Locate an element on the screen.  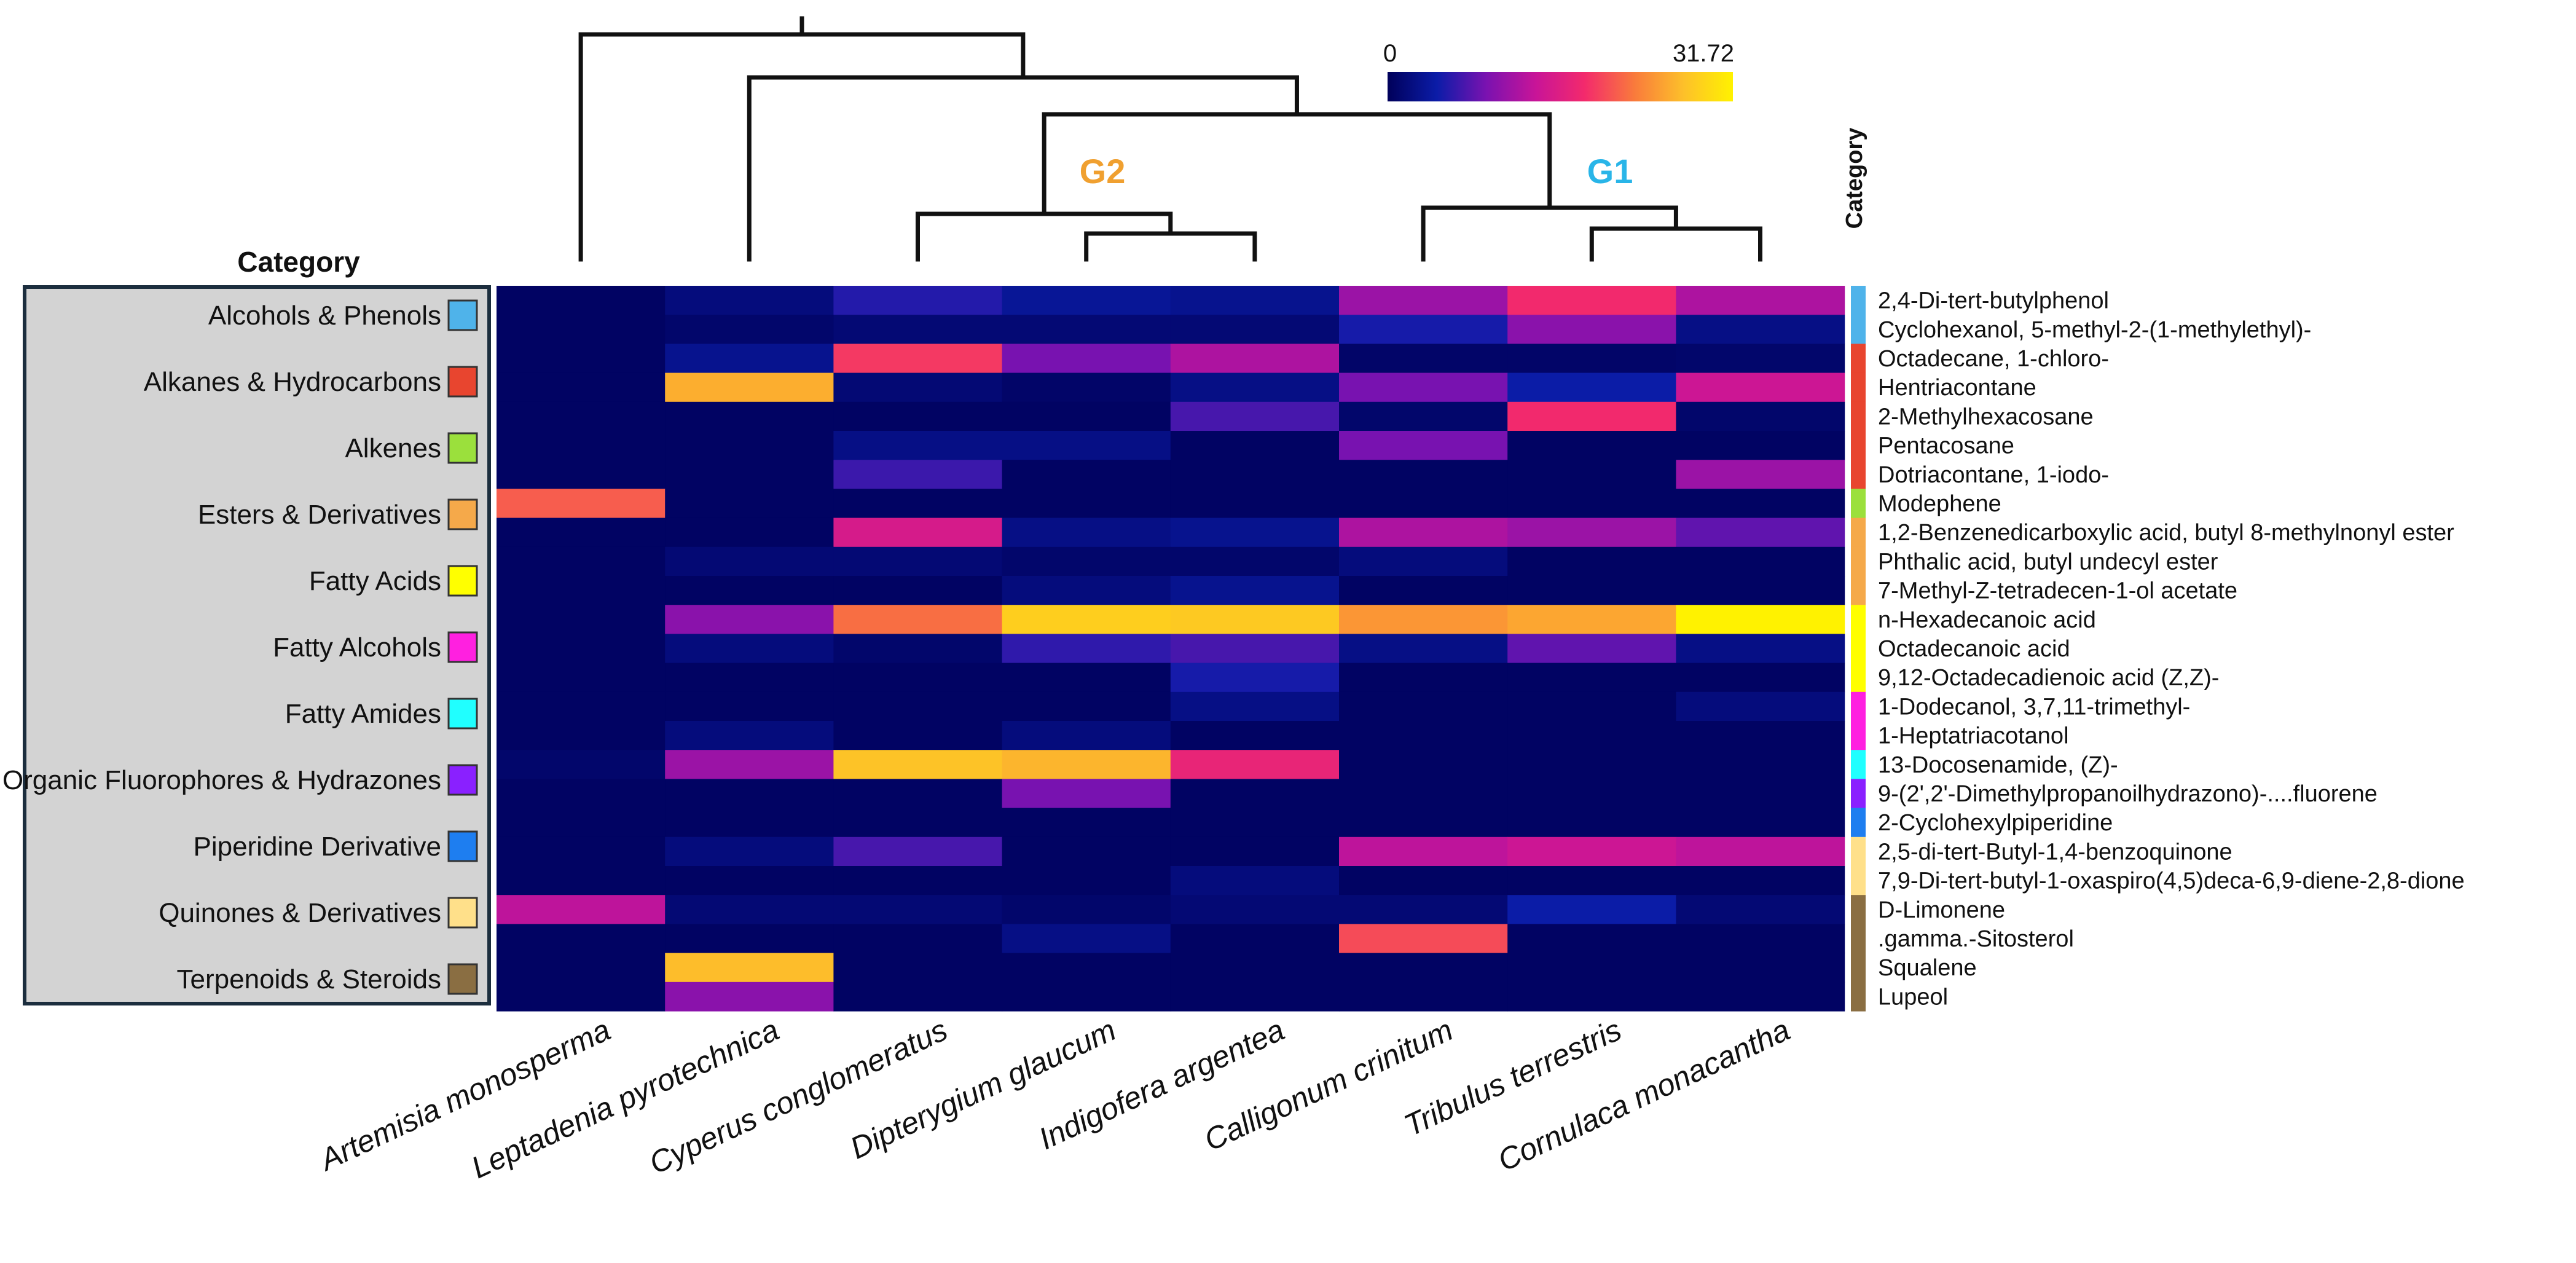
row-label: Octadecane, 1-chloro- is located at coordinates (1993, 359).